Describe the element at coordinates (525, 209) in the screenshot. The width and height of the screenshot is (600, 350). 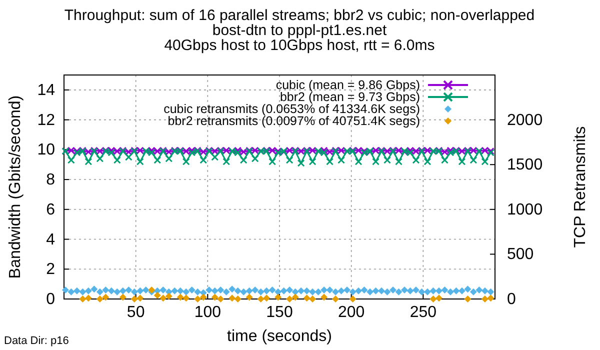
I see `y2-tick-label: 1000` at that location.